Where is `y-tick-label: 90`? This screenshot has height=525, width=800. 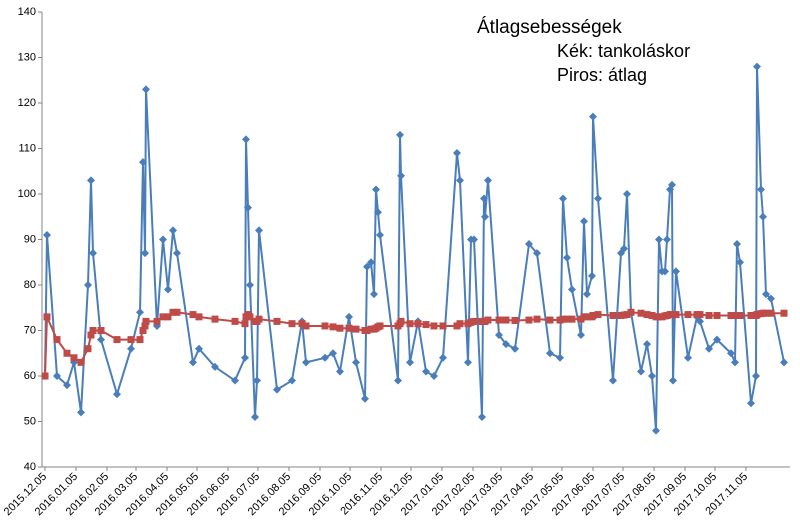
y-tick-label: 90 is located at coordinates (30, 239).